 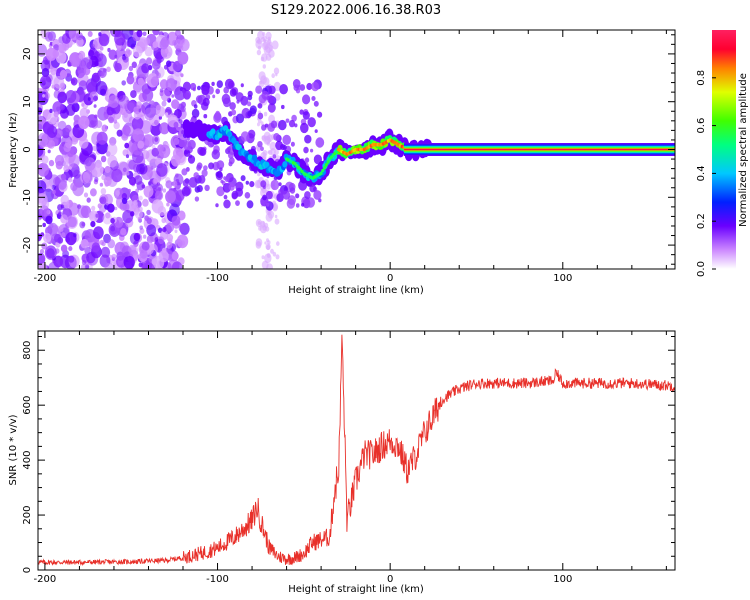 I want to click on snr-y-axis-label: SNR (10 * v/v), so click(x=13, y=449).